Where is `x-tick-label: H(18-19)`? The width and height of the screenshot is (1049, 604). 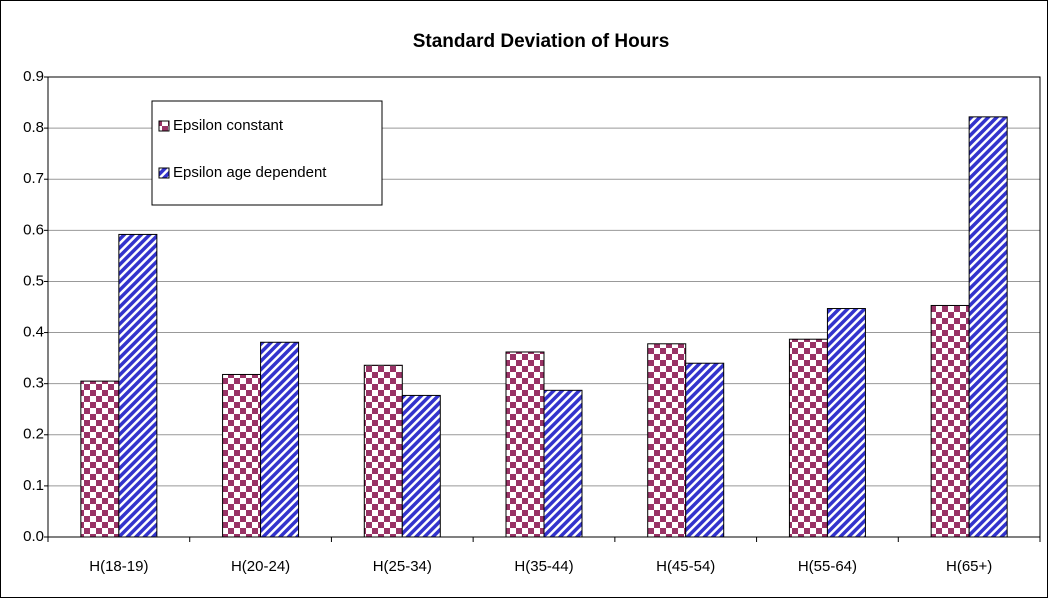
x-tick-label: H(18-19) is located at coordinates (118, 566).